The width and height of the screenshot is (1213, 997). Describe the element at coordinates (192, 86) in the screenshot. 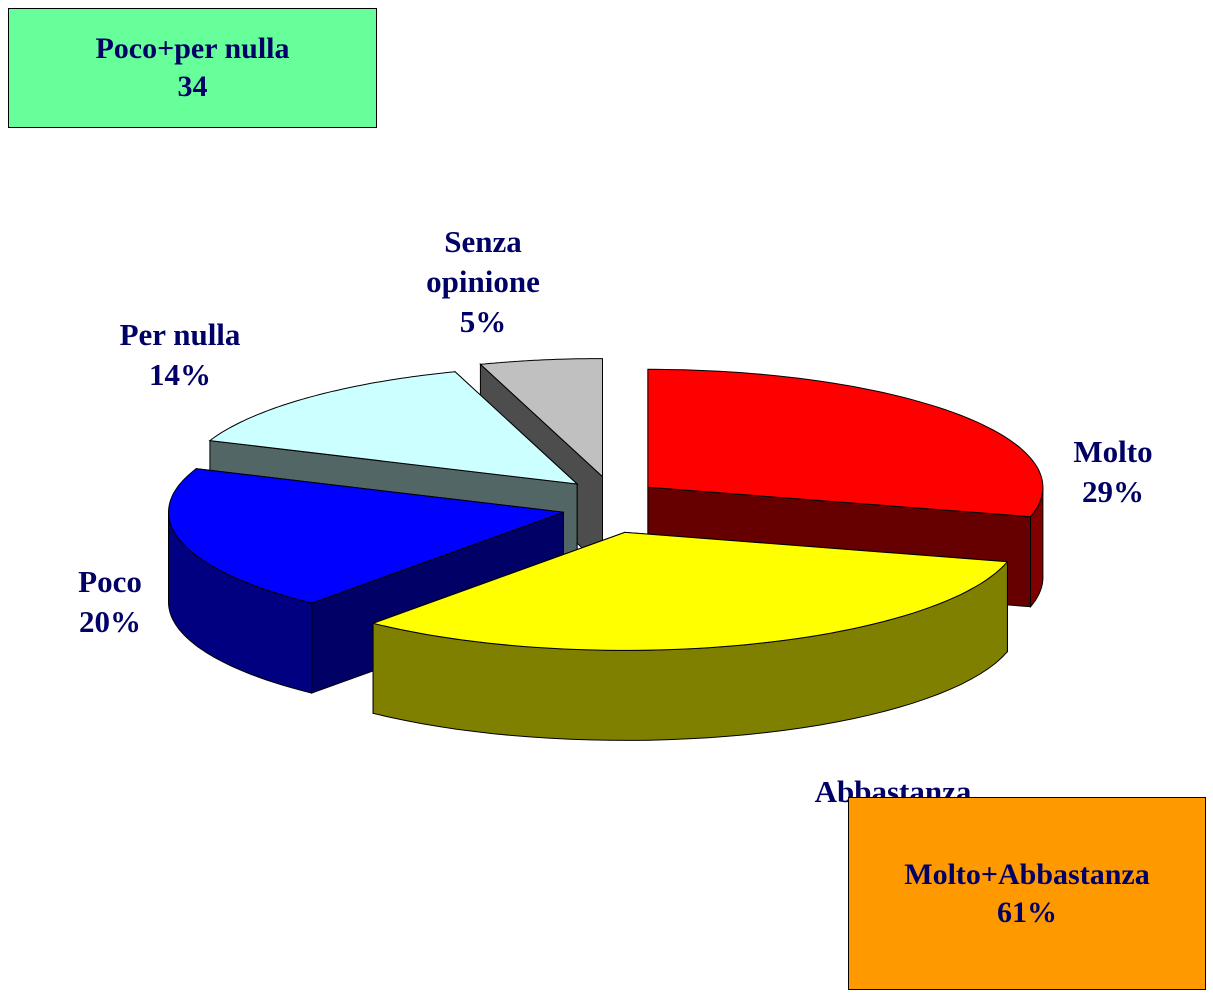

I see `label-line: 34` at that location.